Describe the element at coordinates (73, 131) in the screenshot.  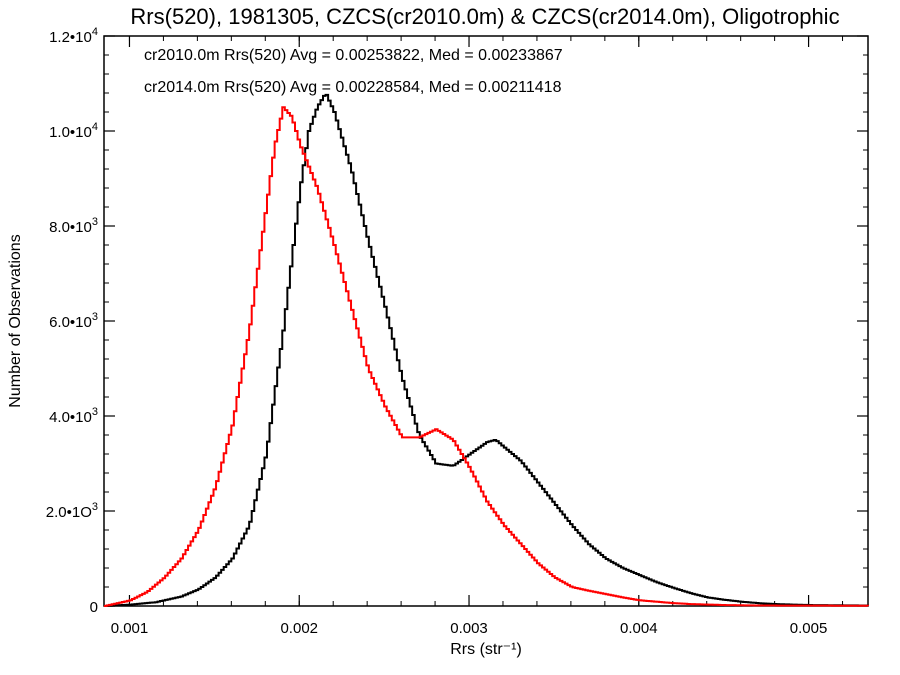
I see `y-tick-label: 1.0•104` at that location.